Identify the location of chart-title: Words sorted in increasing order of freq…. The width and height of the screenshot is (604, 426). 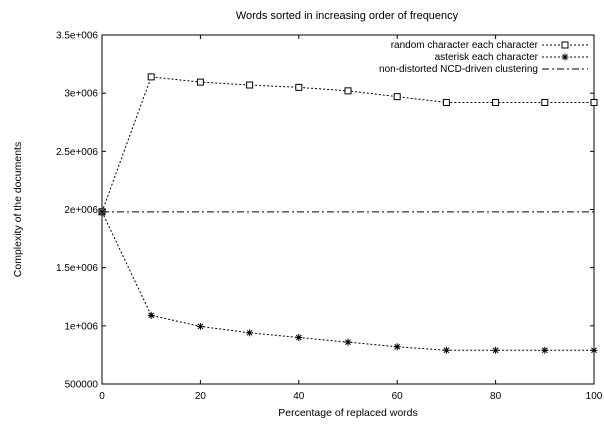
(347, 16).